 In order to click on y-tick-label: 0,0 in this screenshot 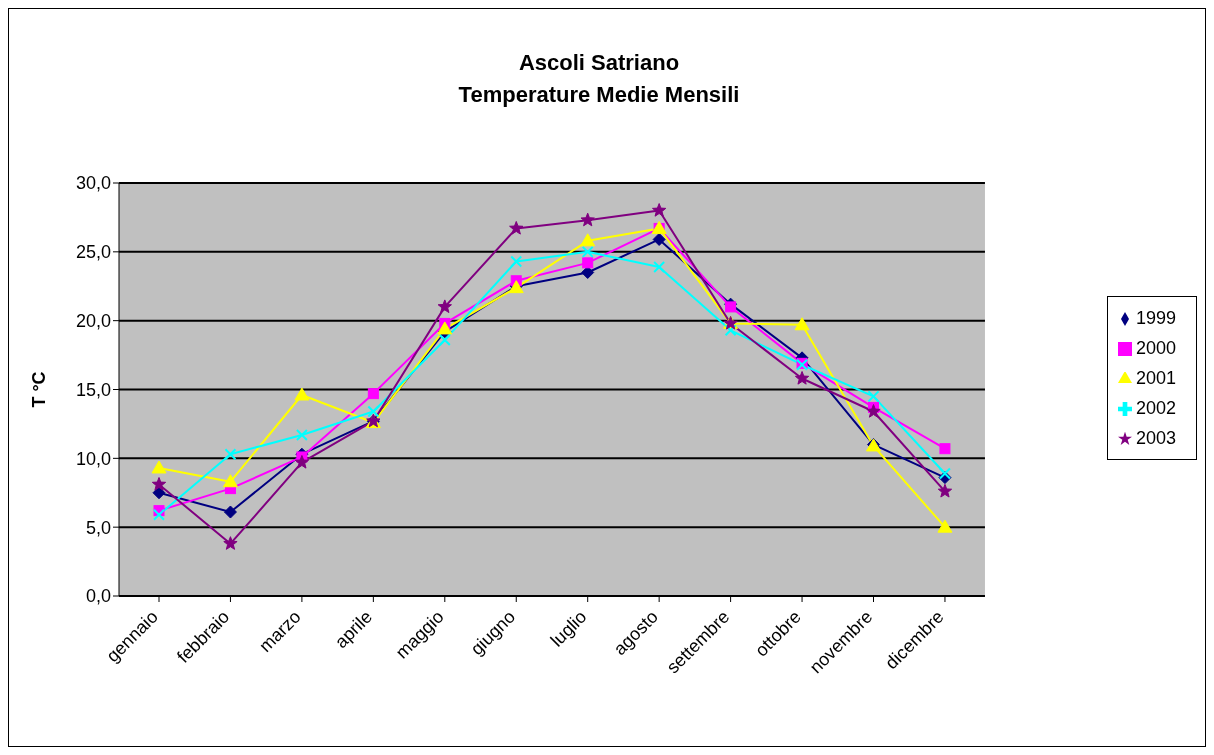, I will do `click(98, 596)`.